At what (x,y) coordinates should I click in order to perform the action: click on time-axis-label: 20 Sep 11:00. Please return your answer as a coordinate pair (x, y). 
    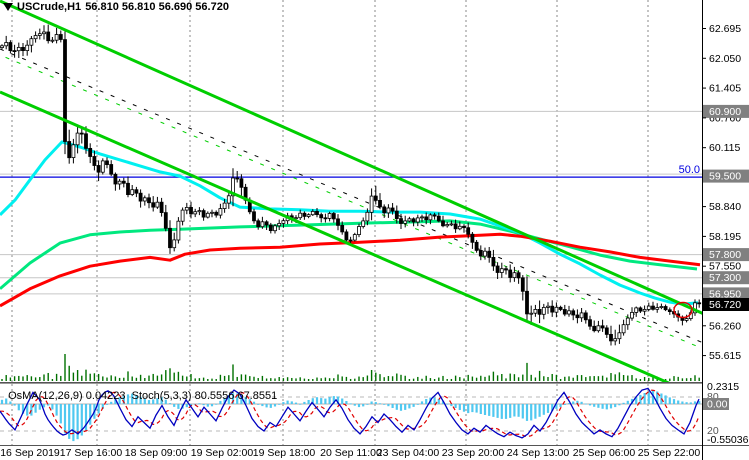
    Looking at the image, I should click on (351, 453).